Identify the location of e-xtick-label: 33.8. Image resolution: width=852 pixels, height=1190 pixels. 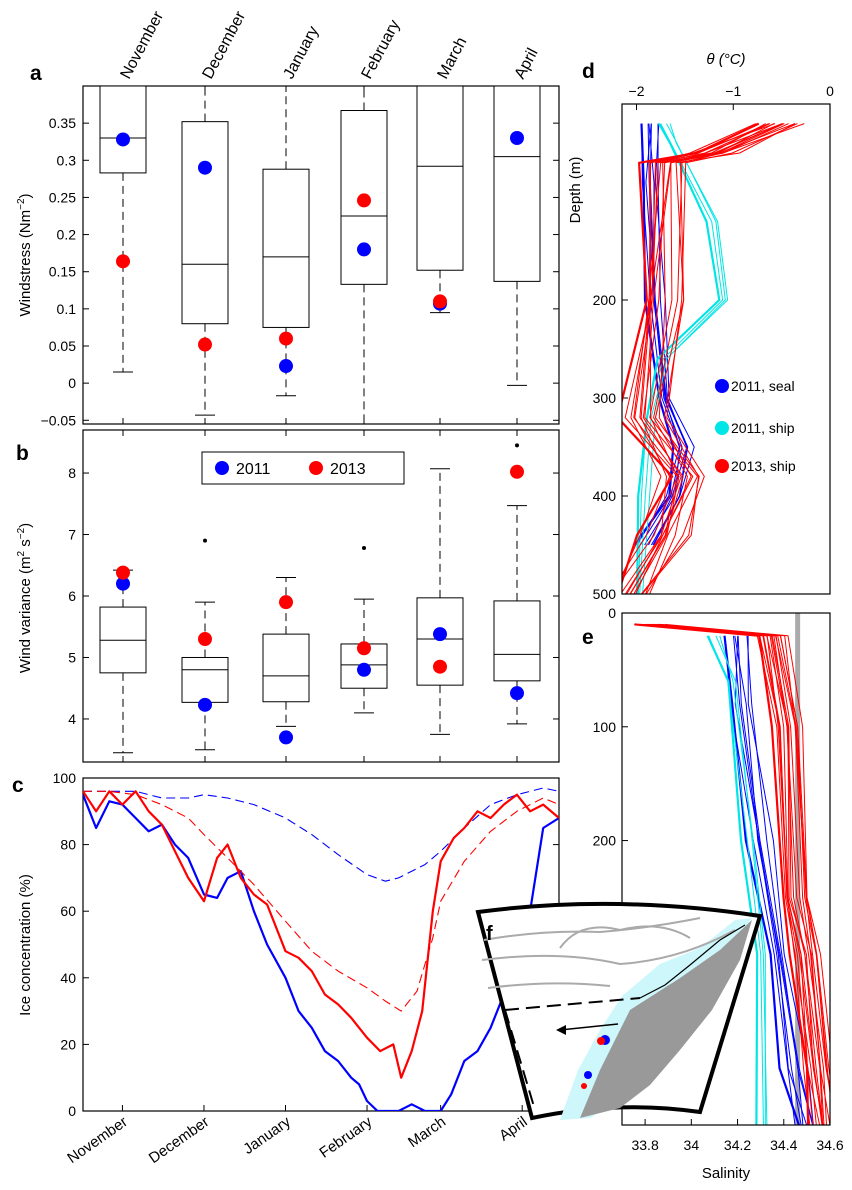
(644, 1145).